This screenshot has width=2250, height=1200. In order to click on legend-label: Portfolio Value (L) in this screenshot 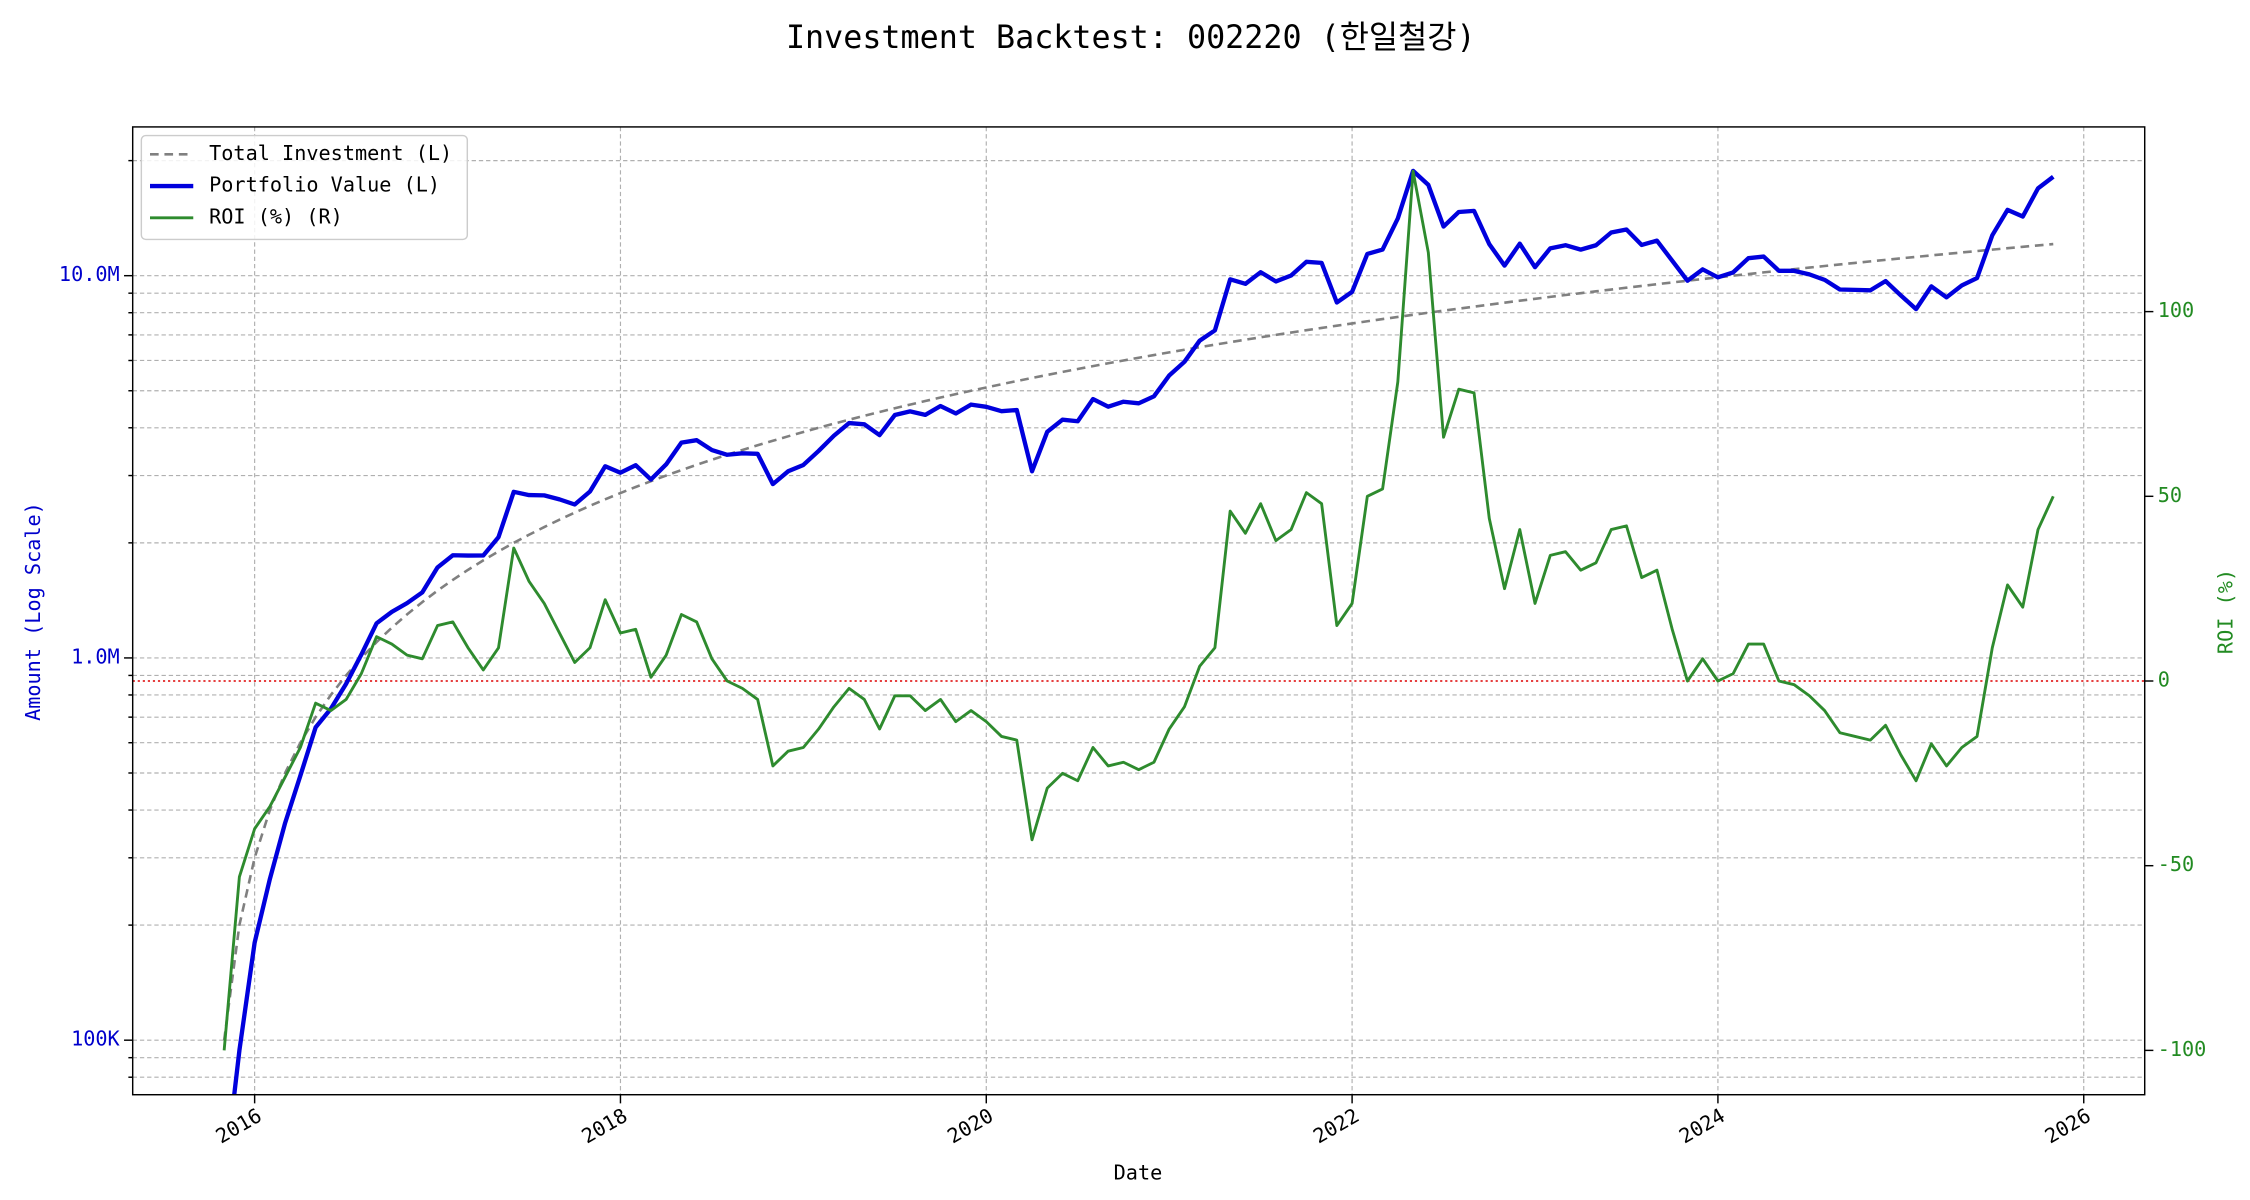, I will do `click(324, 185)`.